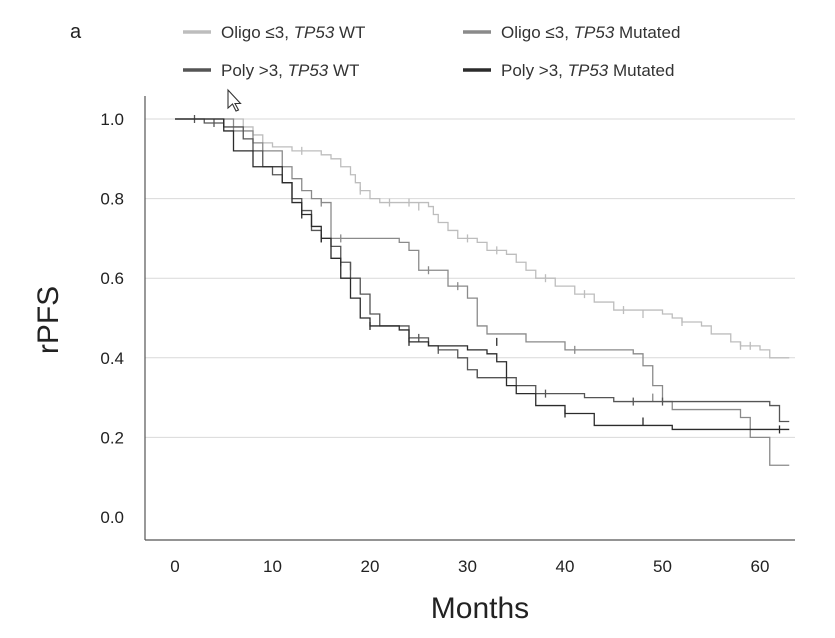  I want to click on legend-entry: Poly >3, TP53 WT, so click(271, 70).